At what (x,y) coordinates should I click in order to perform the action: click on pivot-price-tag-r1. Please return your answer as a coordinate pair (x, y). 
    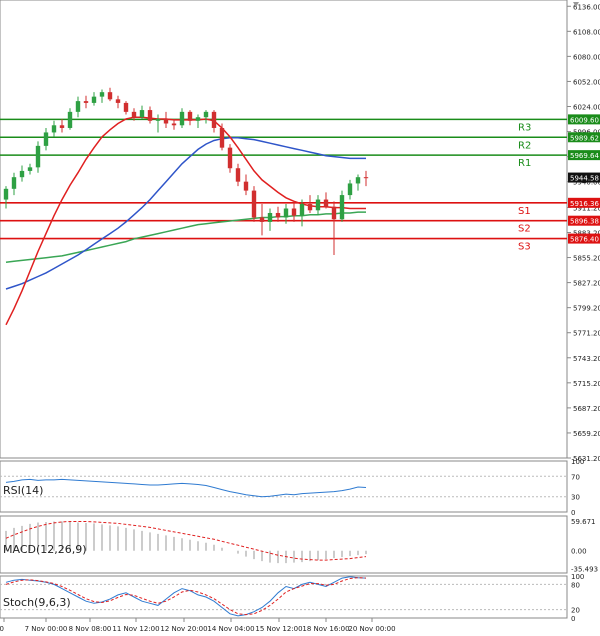
    Looking at the image, I should click on (584, 155).